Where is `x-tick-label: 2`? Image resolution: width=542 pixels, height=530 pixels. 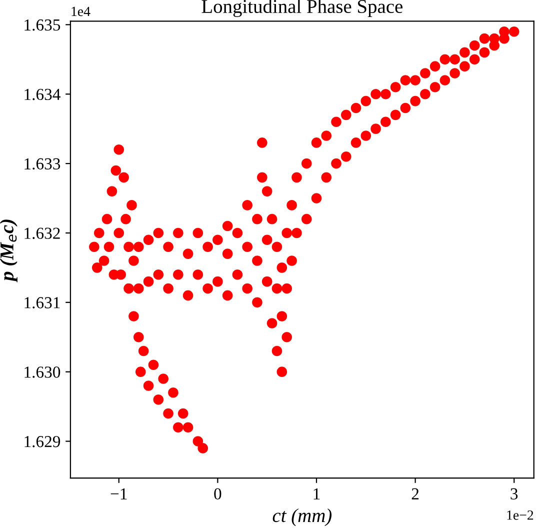
x-tick-label: 2 is located at coordinates (415, 494).